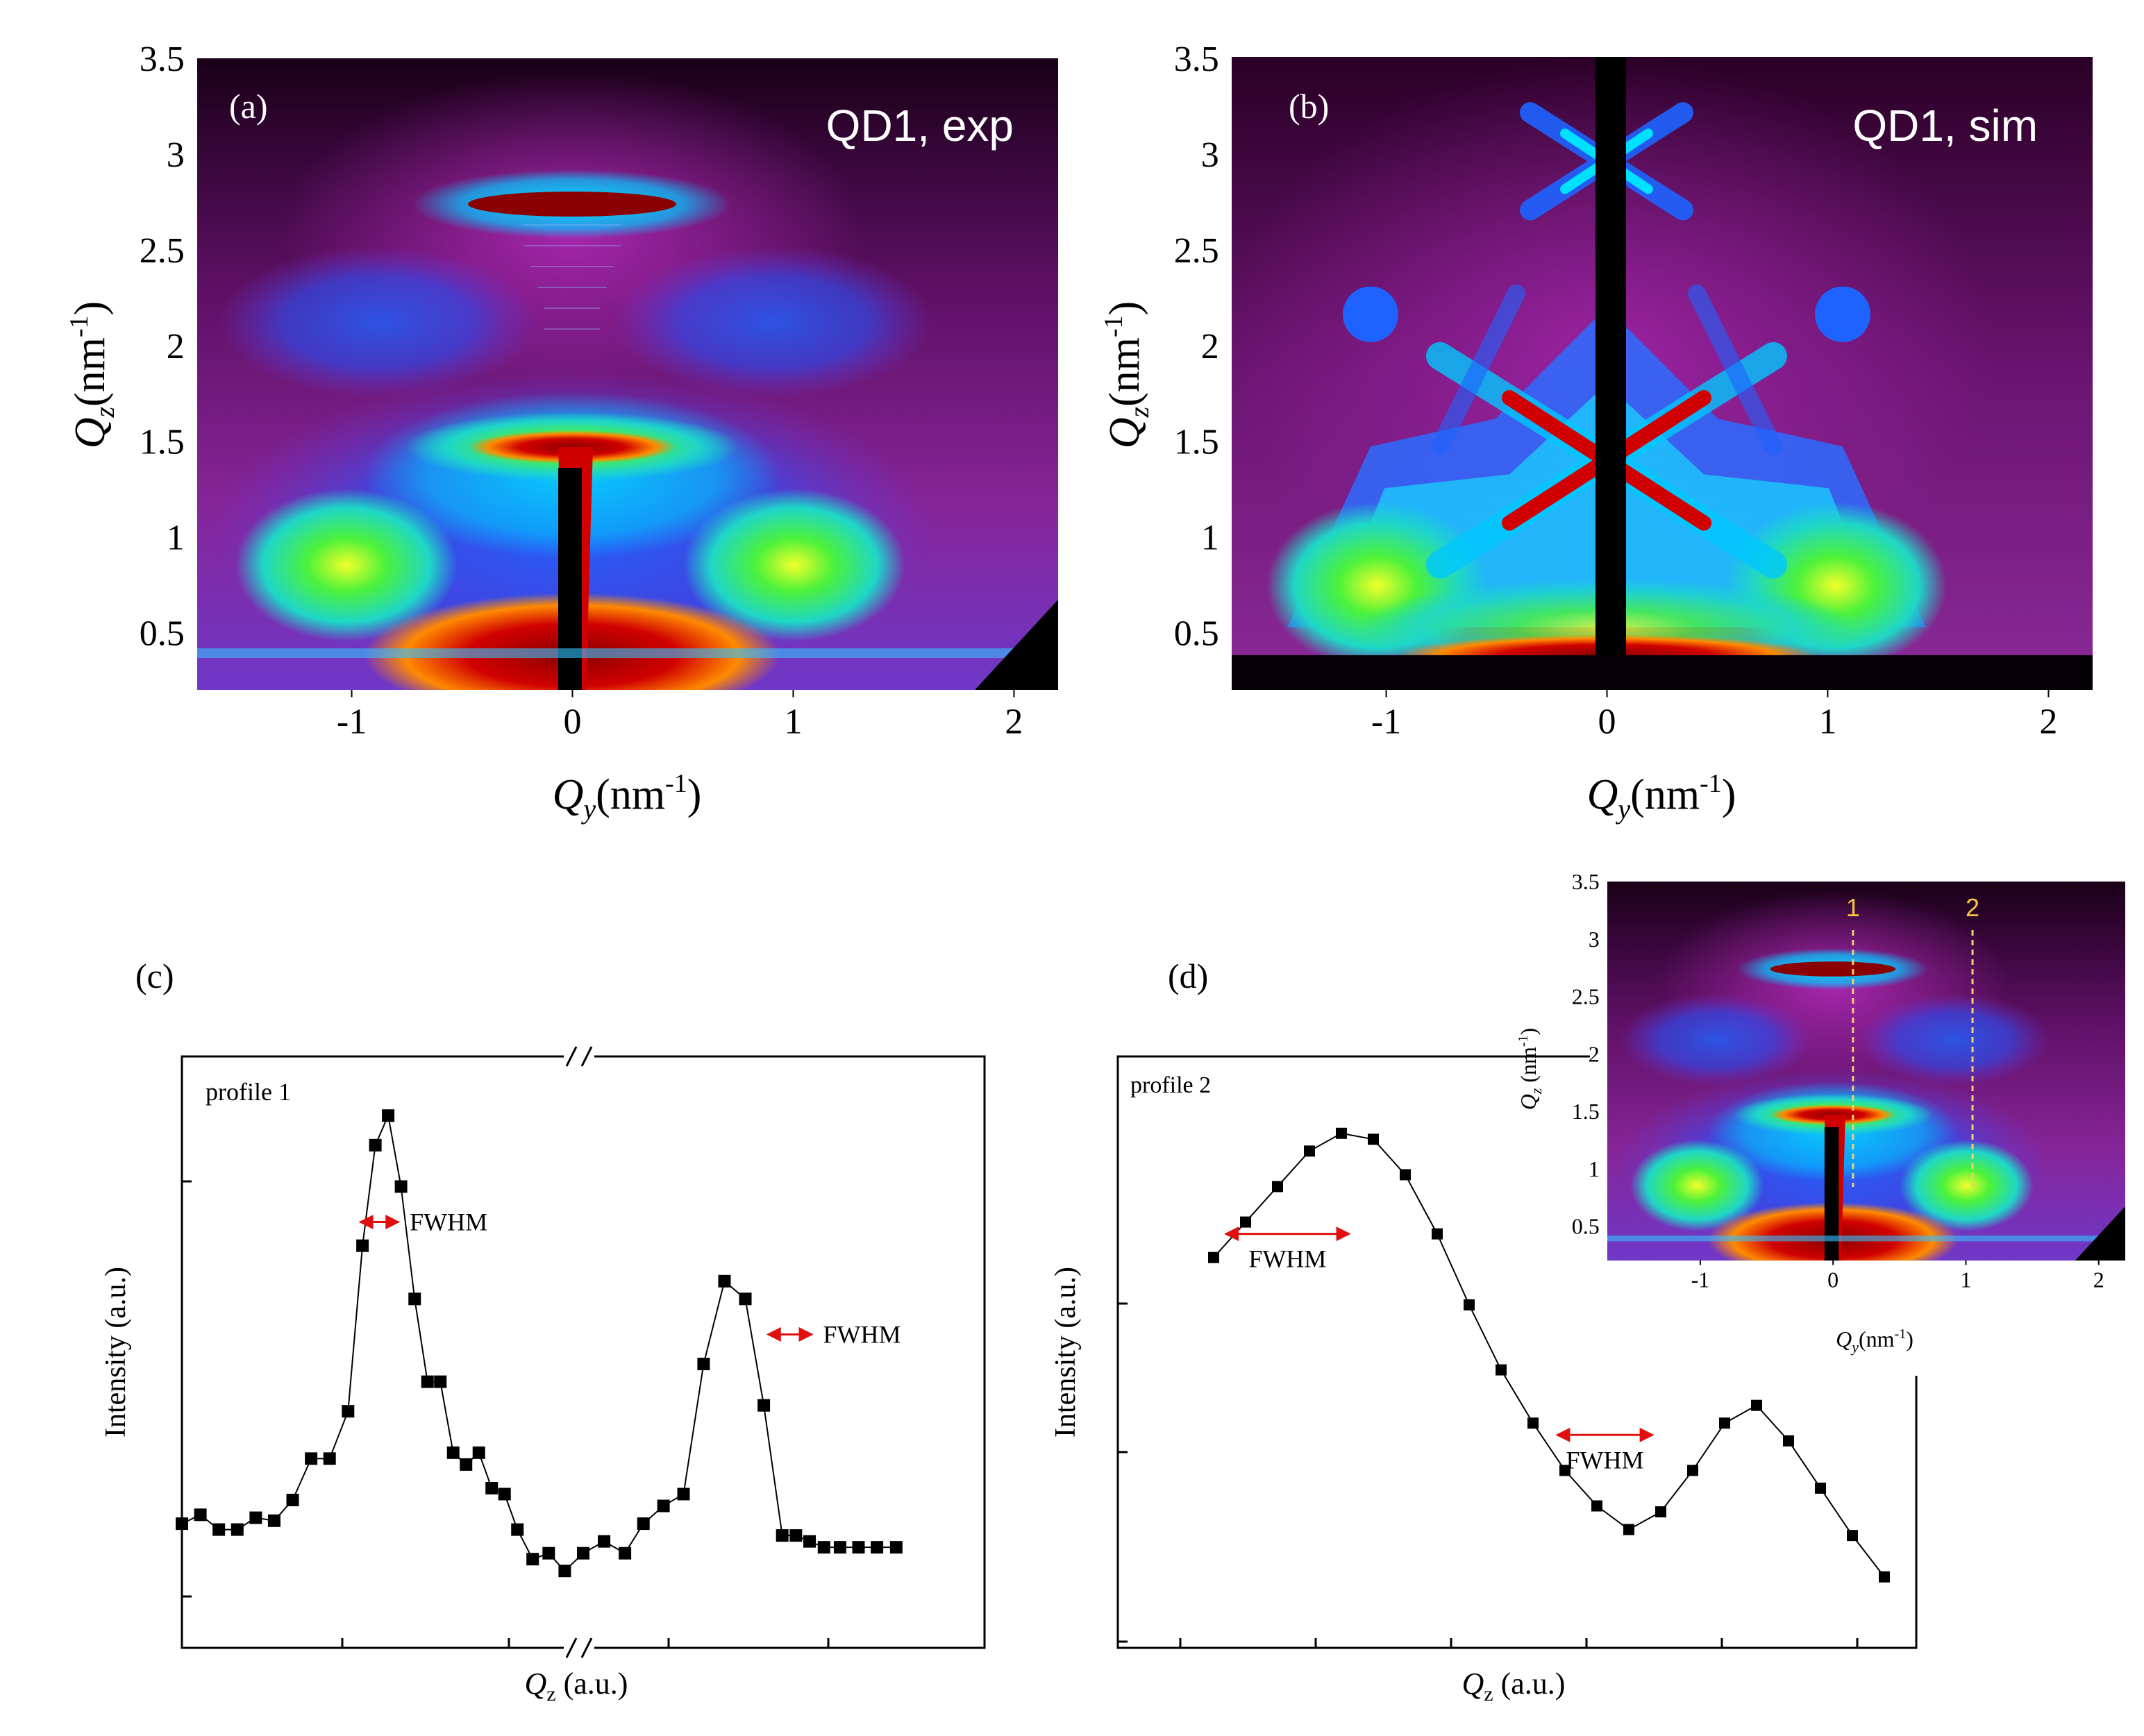 The height and width of the screenshot is (1736, 2144). What do you see at coordinates (163, 633) in the screenshot?
I see `panel-a-ytick-label: 0.5` at bounding box center [163, 633].